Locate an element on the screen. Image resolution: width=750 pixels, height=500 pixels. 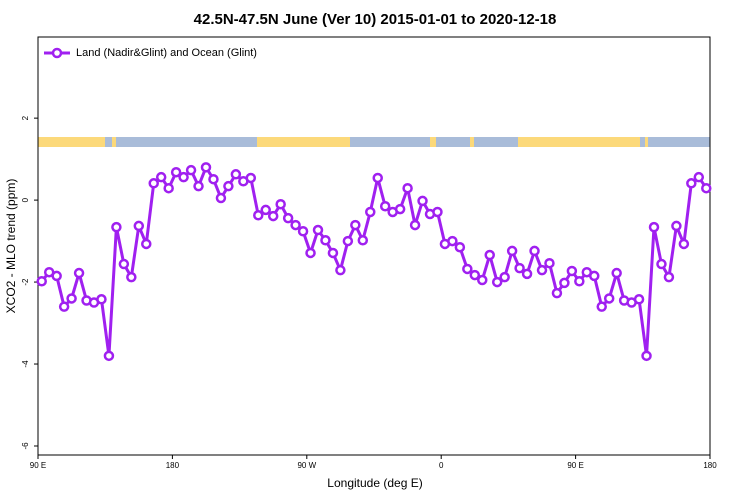
y-tick-label: -4 is located at coordinates (25, 364).